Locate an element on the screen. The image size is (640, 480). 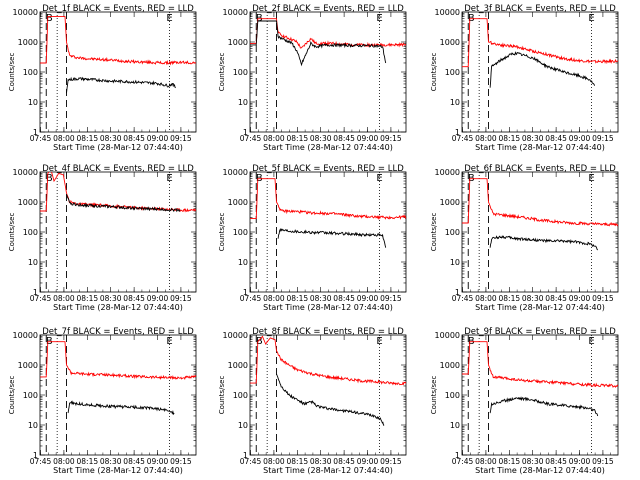
panel-title: Det_9f BLACK = Events, RED = LLD is located at coordinates (540, 332).